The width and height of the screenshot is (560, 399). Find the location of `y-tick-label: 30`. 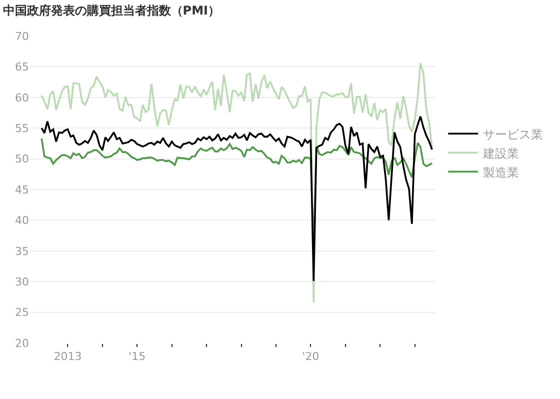

y-tick-label: 30 is located at coordinates (22, 281).